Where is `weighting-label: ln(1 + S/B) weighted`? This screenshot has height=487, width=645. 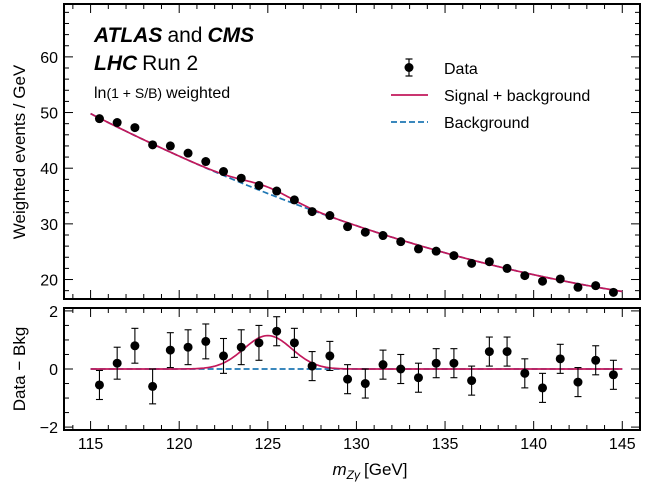 weighting-label: ln(1 + S/B) weighted is located at coordinates (162, 93).